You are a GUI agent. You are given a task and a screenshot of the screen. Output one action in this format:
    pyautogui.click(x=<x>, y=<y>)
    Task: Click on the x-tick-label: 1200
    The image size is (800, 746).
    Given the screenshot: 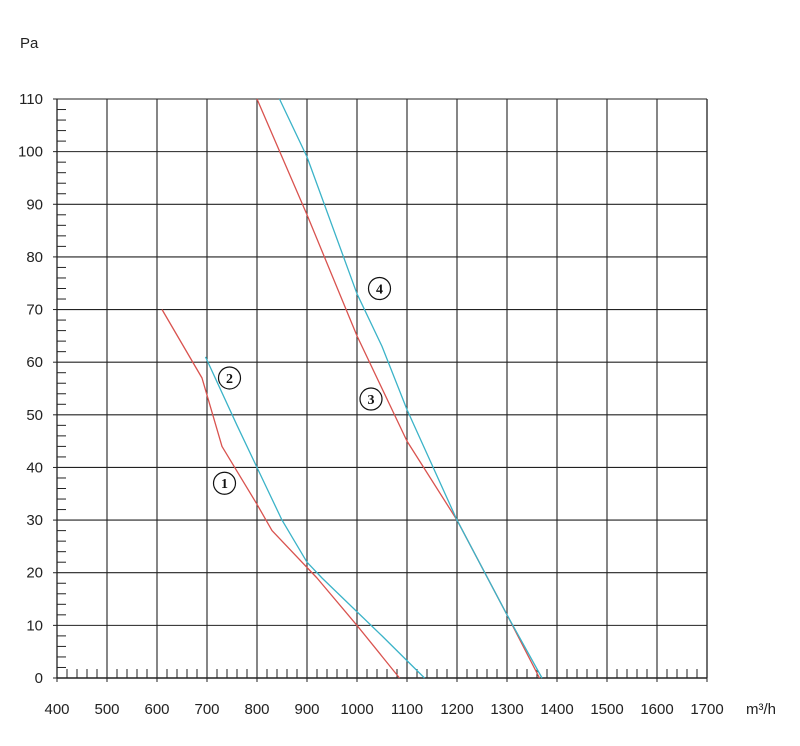 What is the action you would take?
    pyautogui.click(x=456, y=709)
    